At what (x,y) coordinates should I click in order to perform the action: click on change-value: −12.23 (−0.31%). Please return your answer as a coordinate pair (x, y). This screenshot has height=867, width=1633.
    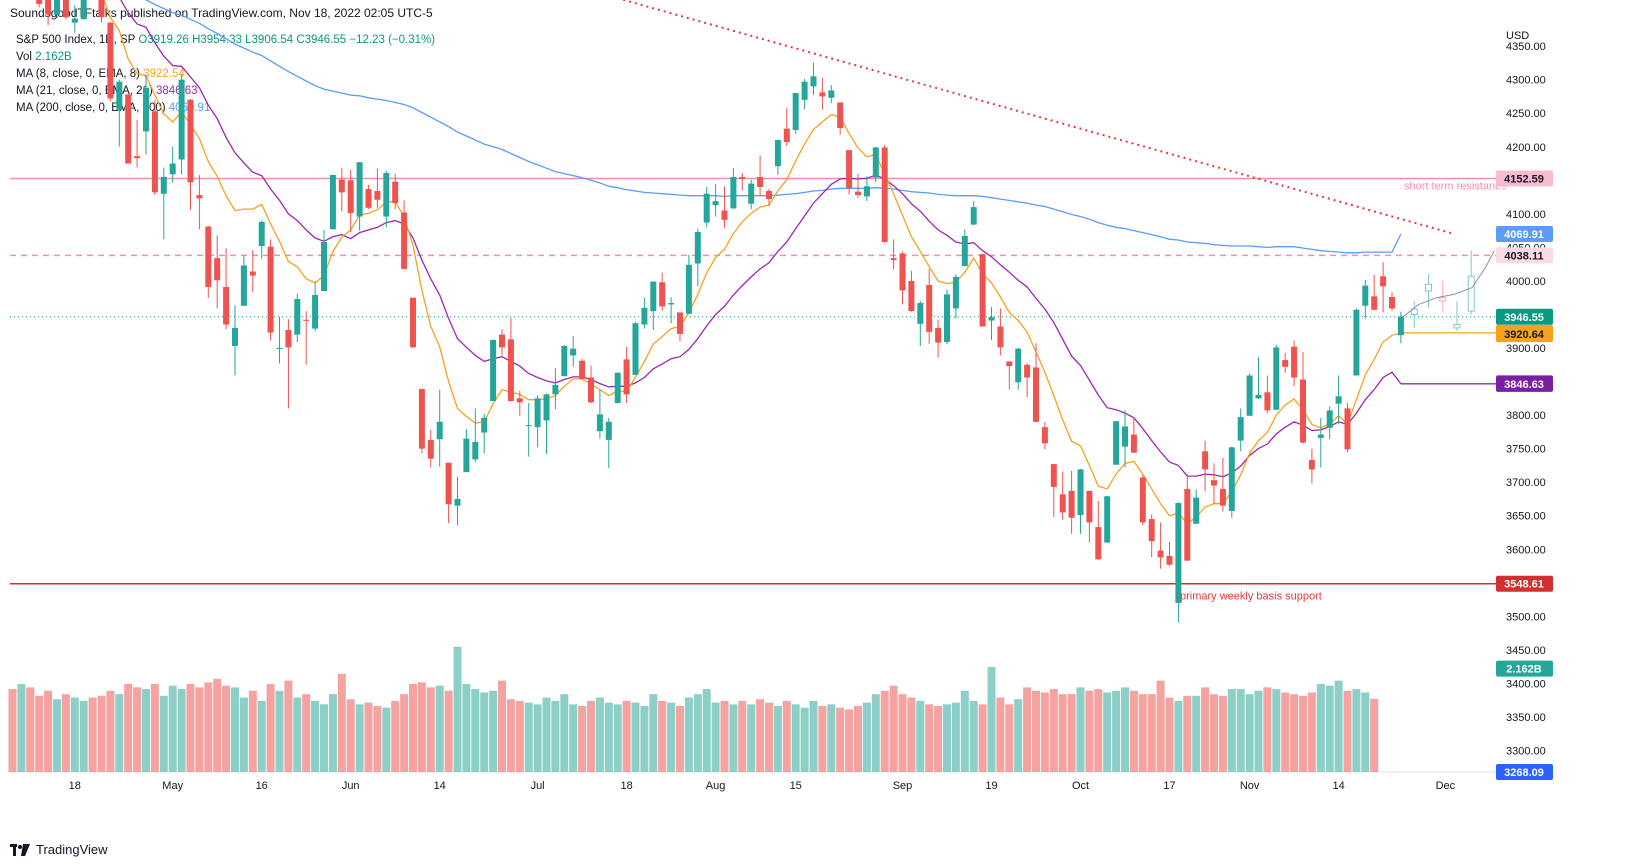
    Looking at the image, I should click on (392, 40).